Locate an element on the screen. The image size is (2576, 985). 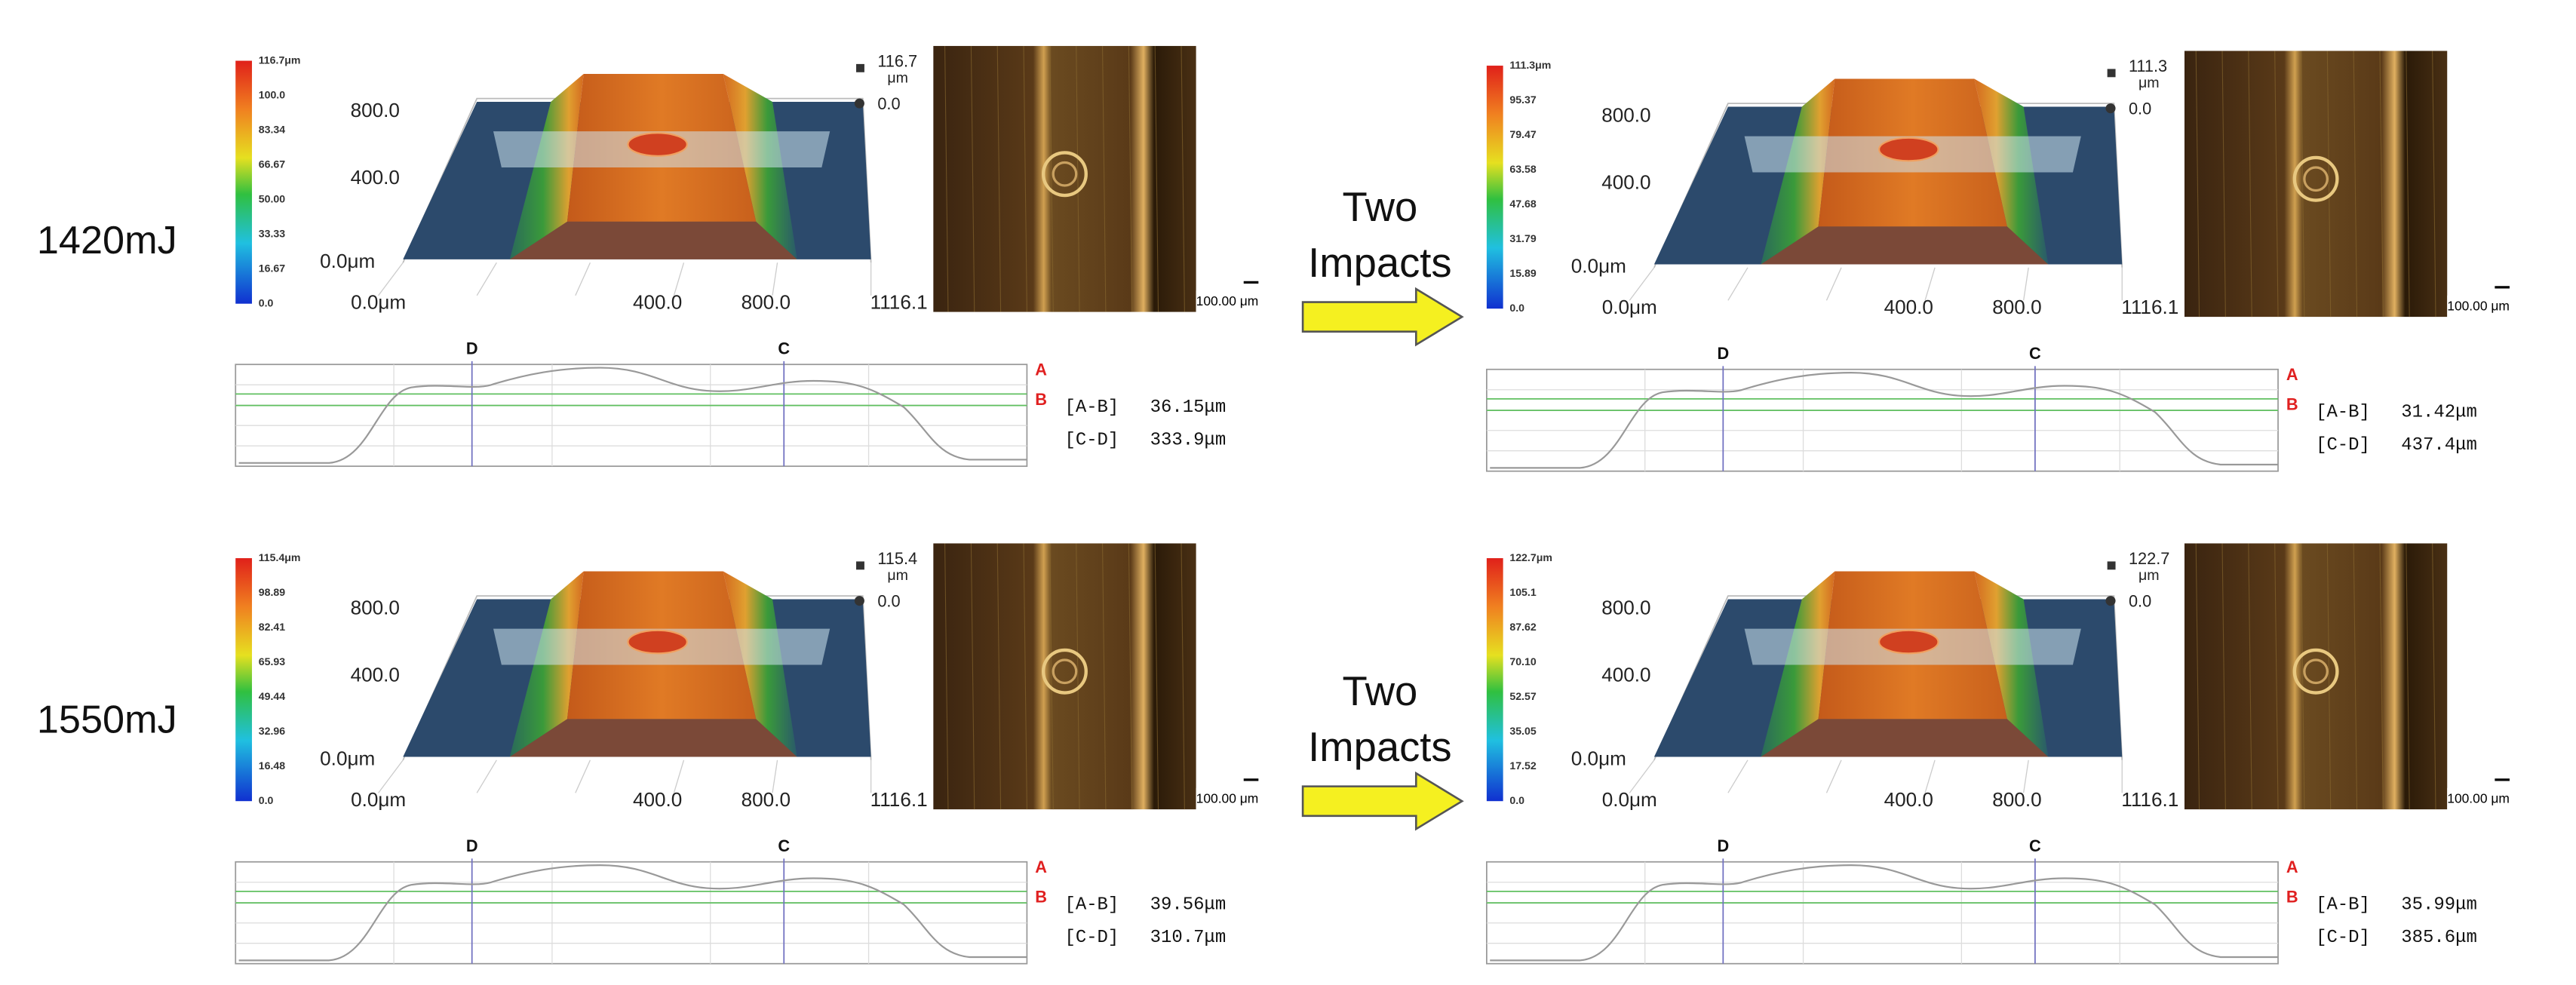
profile-curve is located at coordinates (1884, 420).